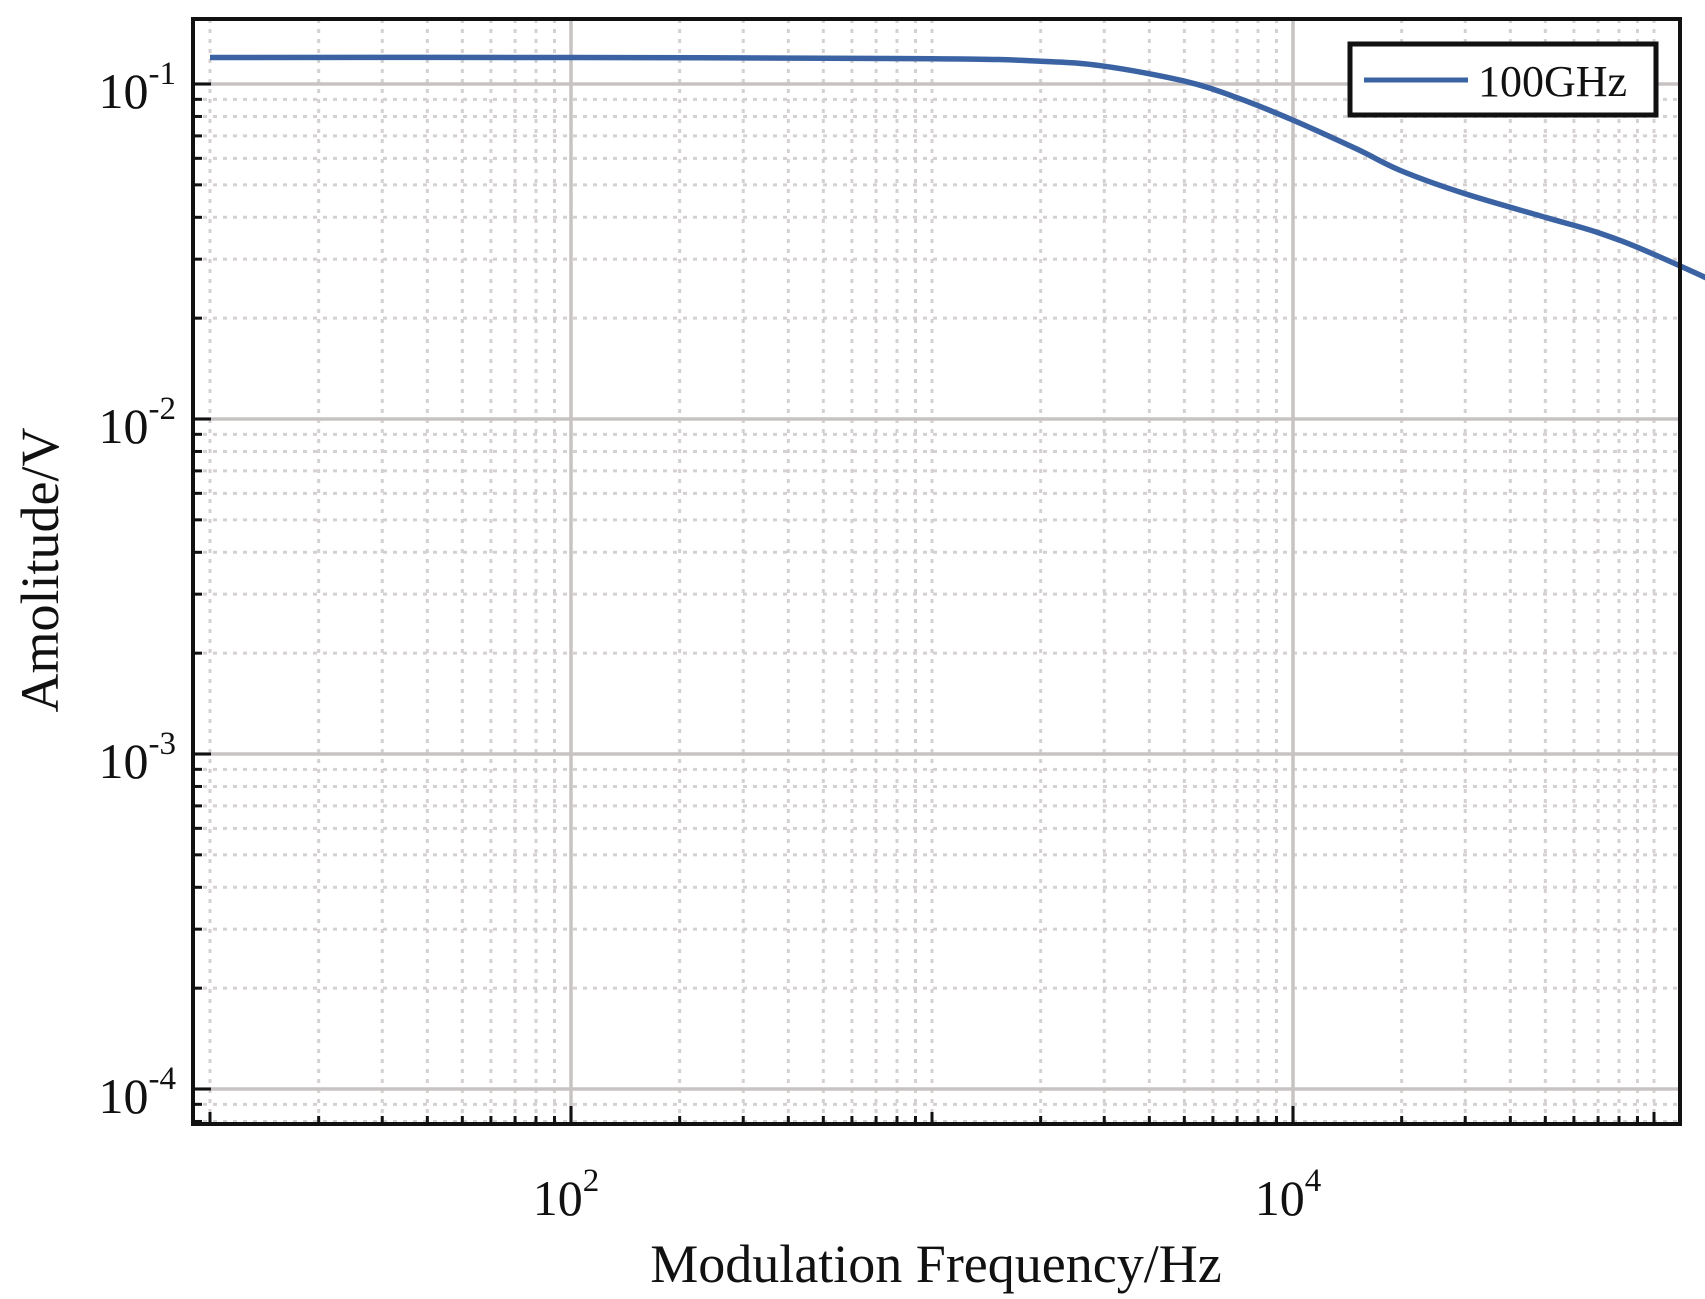 This screenshot has height=1299, width=1705. I want to click on legend: 100GHz, so click(1503, 79).